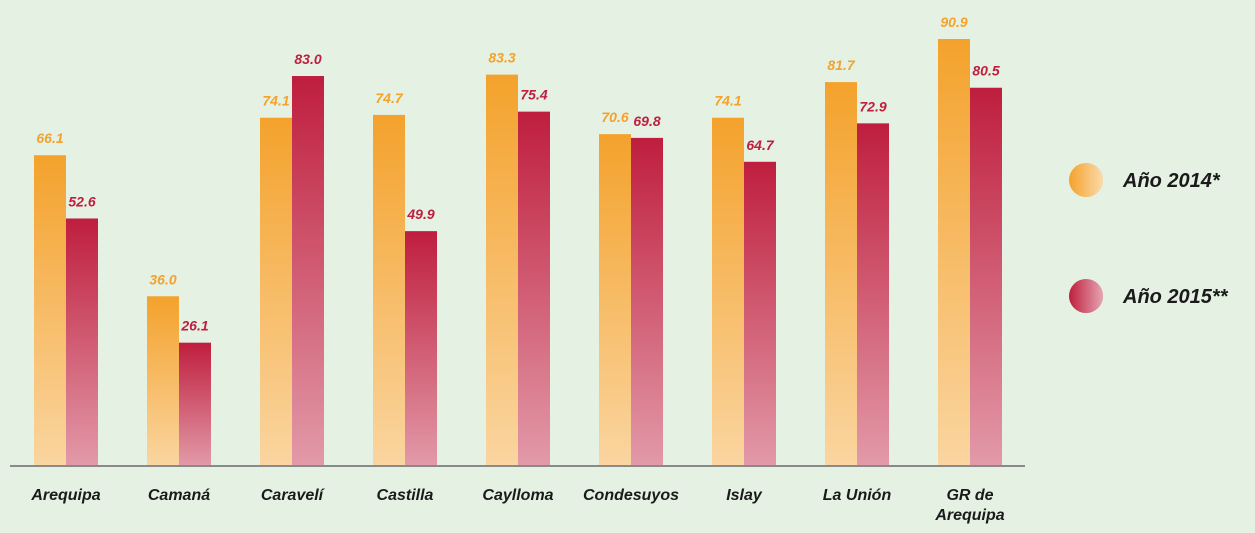 This screenshot has height=533, width=1255. Describe the element at coordinates (630, 495) in the screenshot. I see `x-tick-label: Condesuyos` at that location.